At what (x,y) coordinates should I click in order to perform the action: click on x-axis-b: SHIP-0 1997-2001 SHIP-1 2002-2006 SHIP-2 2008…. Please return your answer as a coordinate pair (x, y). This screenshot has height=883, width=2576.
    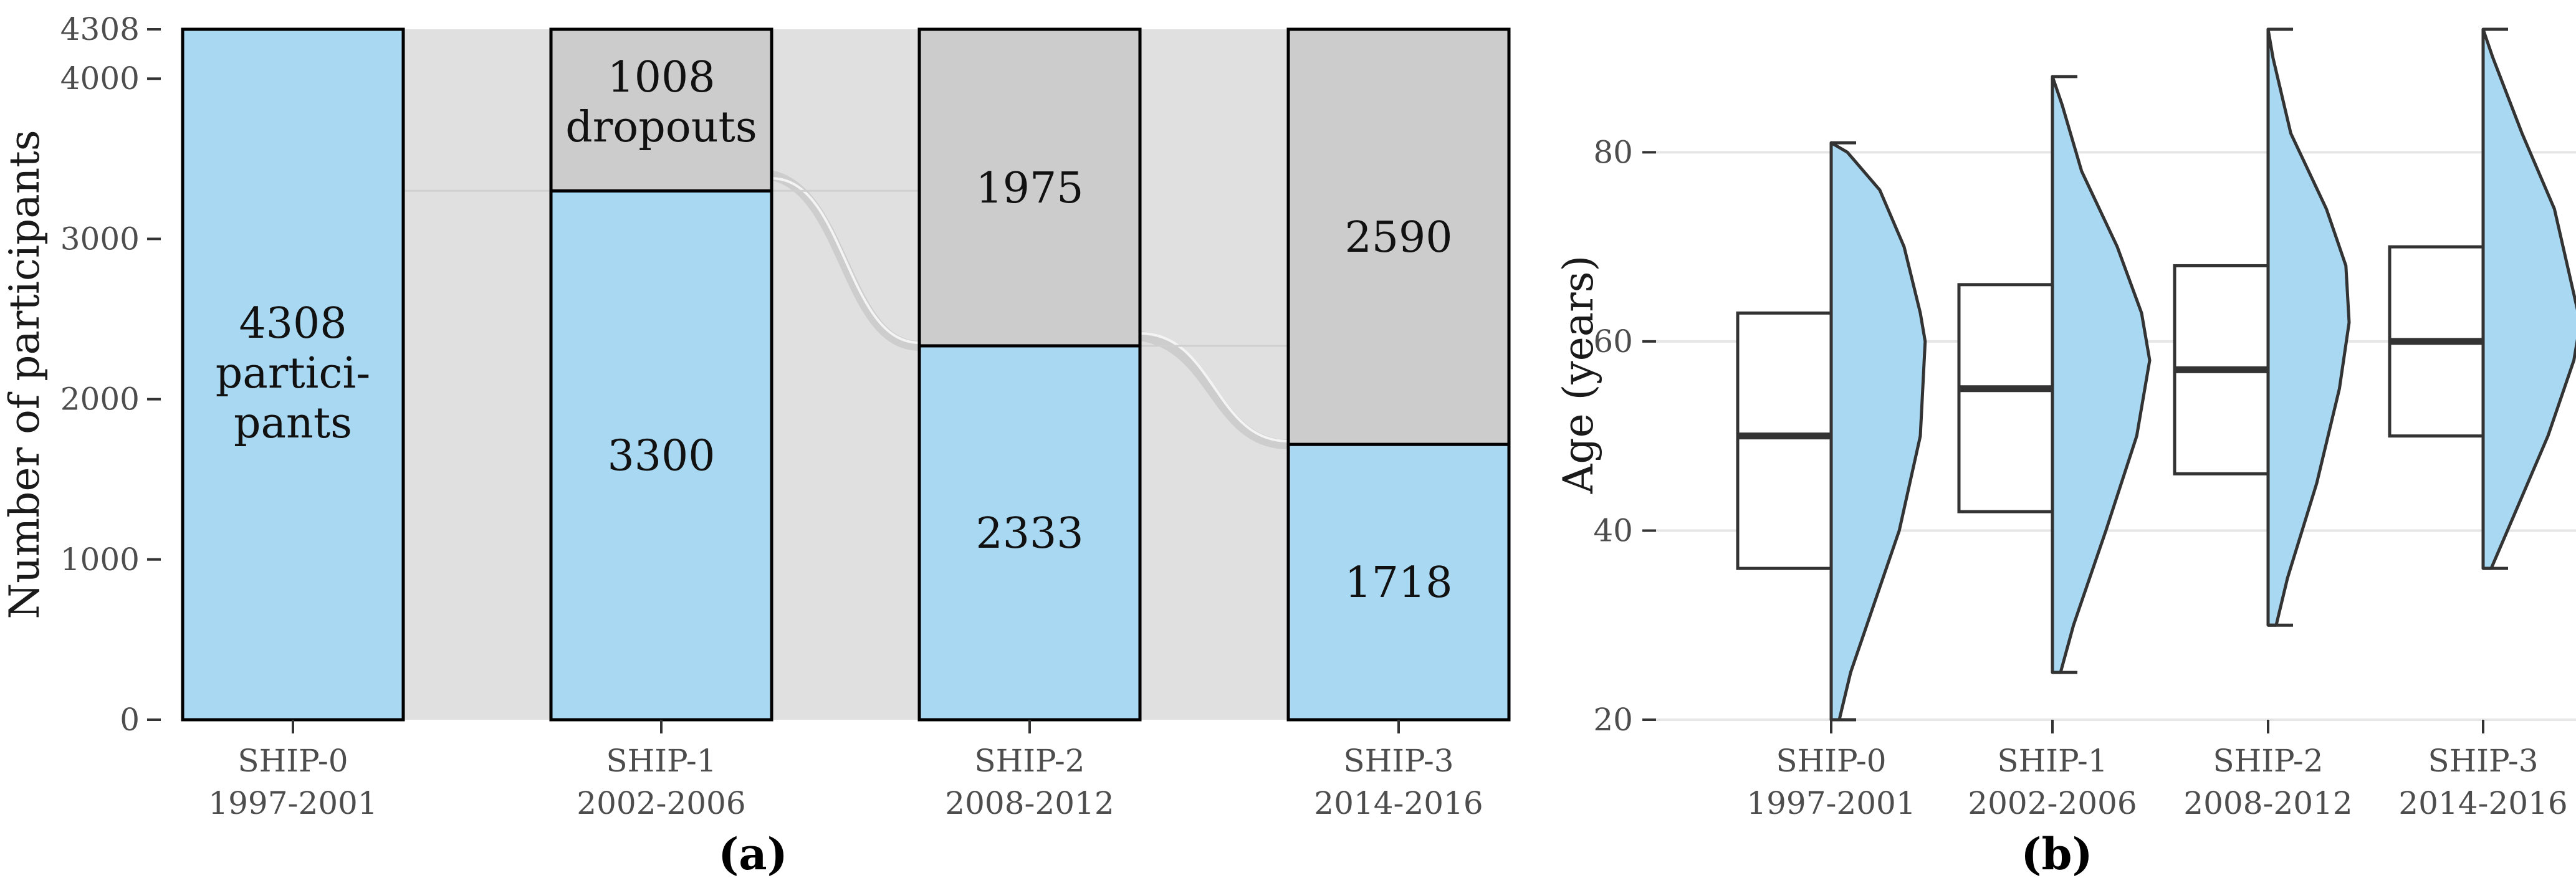
    Looking at the image, I should click on (2157, 770).